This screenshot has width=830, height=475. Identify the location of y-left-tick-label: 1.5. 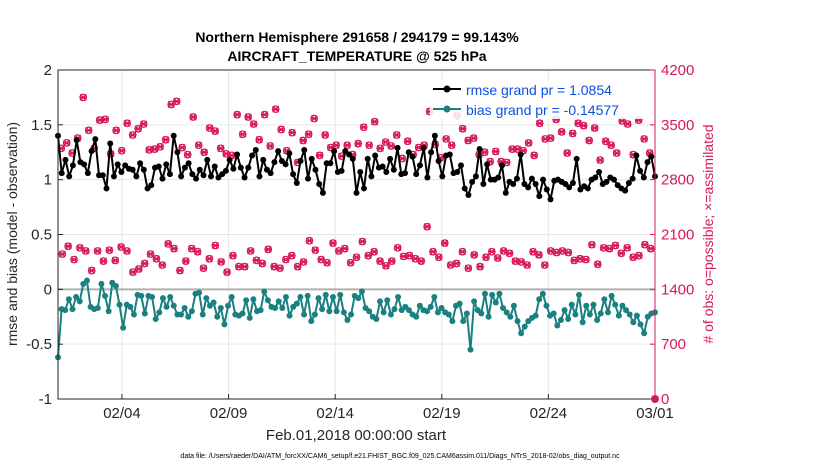
(41, 125).